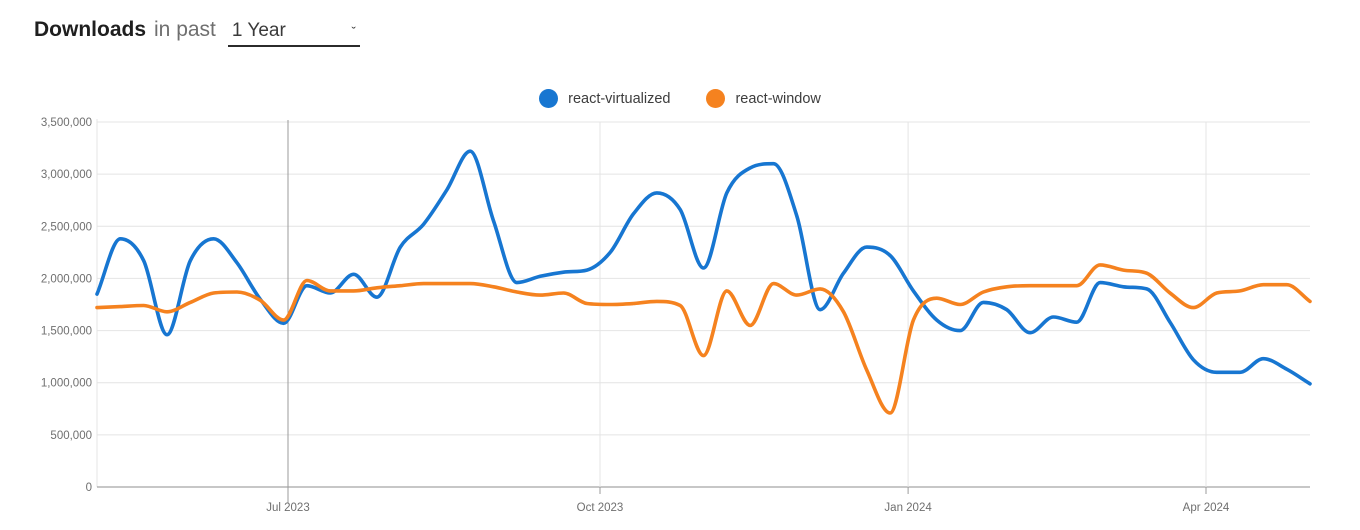 This screenshot has width=1360, height=530. I want to click on page-title: Downloads in past 1 Year ˇ, so click(197, 32).